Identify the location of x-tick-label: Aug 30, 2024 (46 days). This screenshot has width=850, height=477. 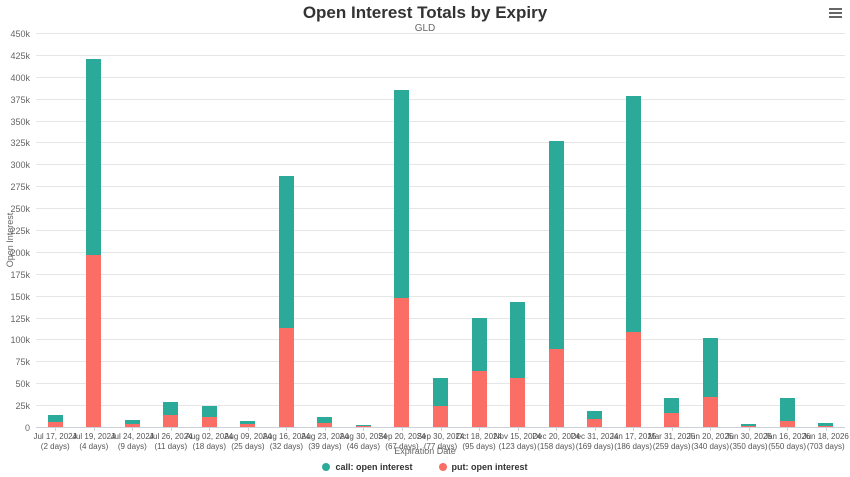
(363, 441).